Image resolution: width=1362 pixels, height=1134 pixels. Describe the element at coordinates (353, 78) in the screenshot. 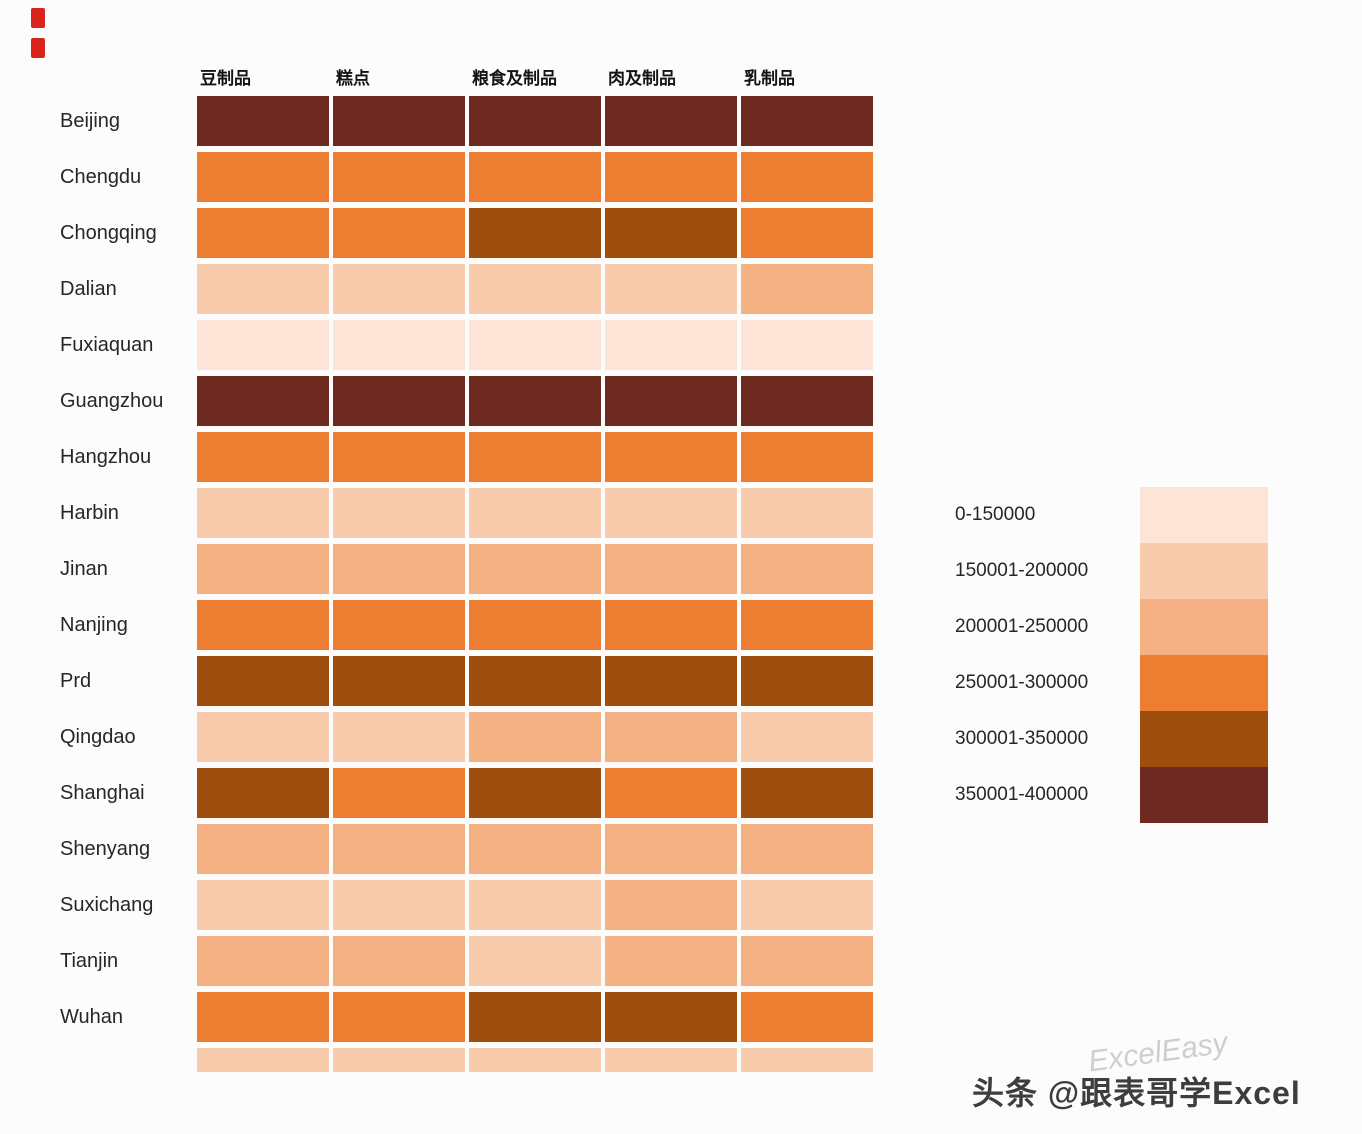

I see `column-header: 糕点` at that location.